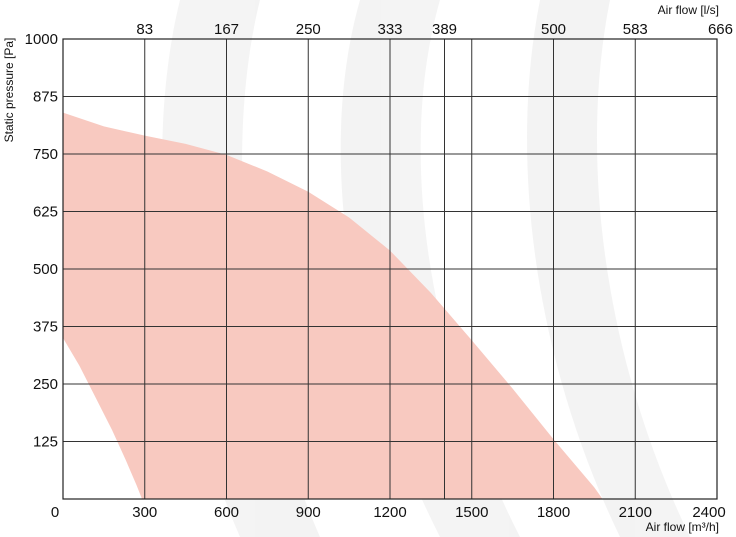  I want to click on y-tick-label: 875, so click(45, 97).